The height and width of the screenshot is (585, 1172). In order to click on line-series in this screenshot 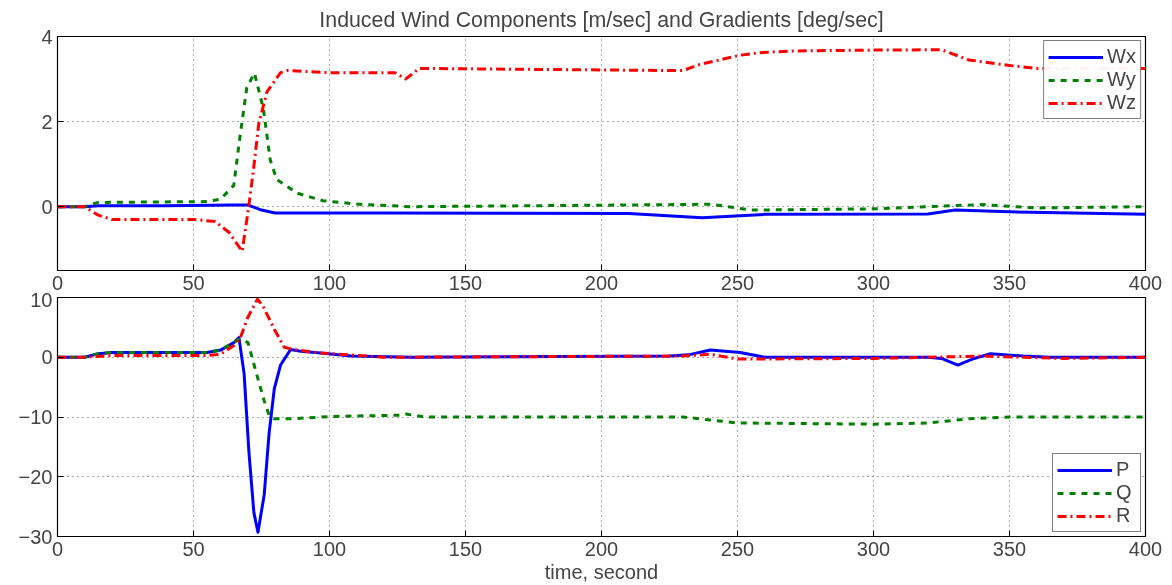, I will do `click(601, 329)`.